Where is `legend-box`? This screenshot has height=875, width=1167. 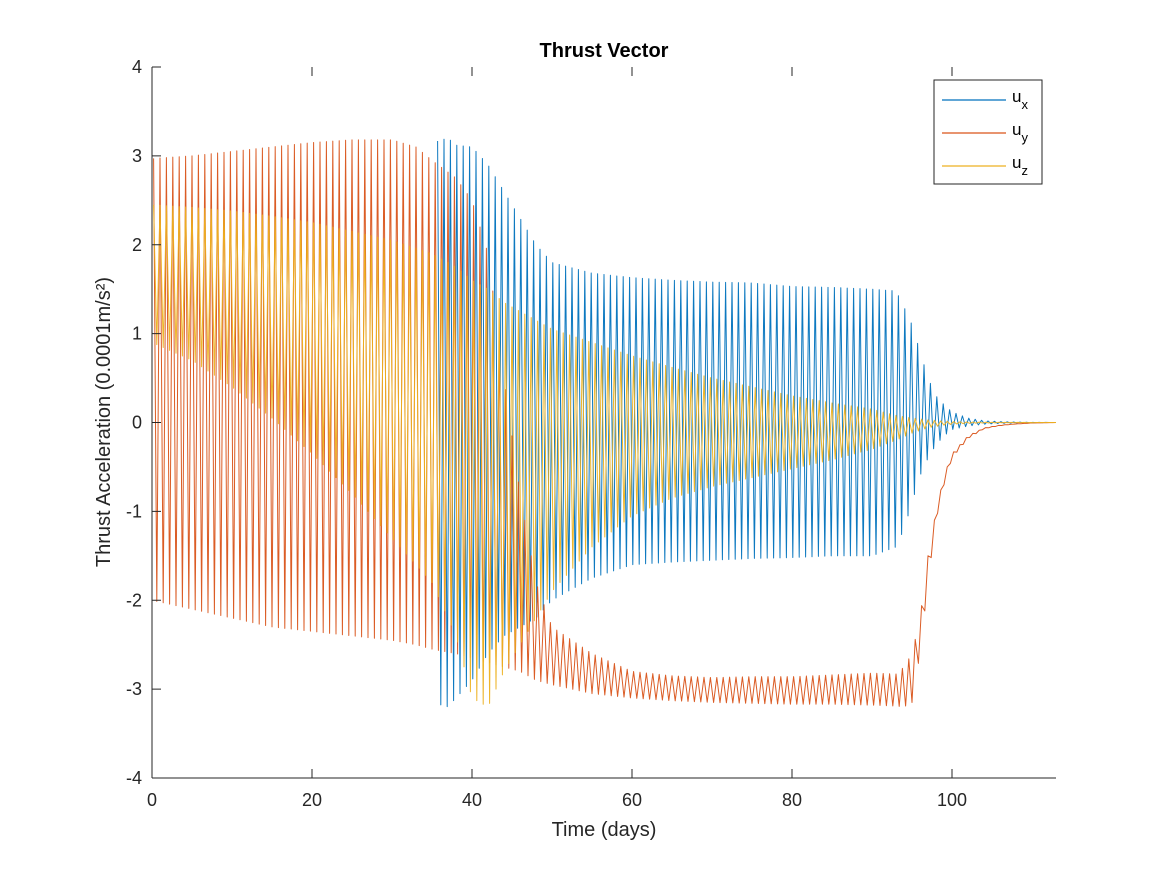
legend-box is located at coordinates (988, 132).